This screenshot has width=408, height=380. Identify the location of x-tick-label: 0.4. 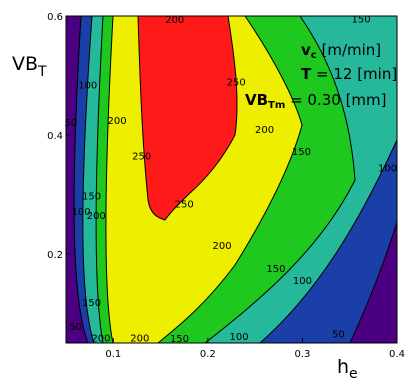
(397, 354).